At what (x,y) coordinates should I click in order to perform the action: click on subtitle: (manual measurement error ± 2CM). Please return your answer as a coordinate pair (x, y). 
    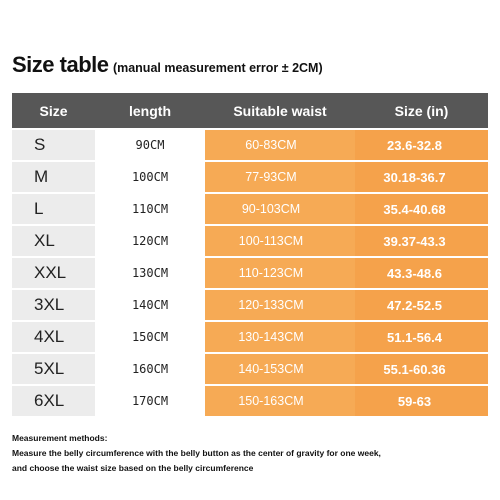
    Looking at the image, I should click on (217, 68).